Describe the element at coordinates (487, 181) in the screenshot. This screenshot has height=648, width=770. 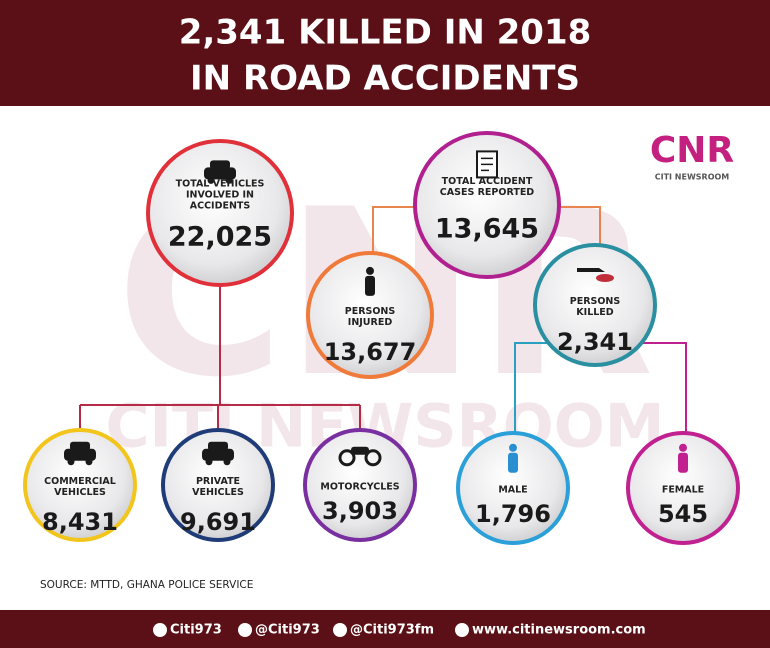
I see `node-label: TOTAL ACCIDENT` at that location.